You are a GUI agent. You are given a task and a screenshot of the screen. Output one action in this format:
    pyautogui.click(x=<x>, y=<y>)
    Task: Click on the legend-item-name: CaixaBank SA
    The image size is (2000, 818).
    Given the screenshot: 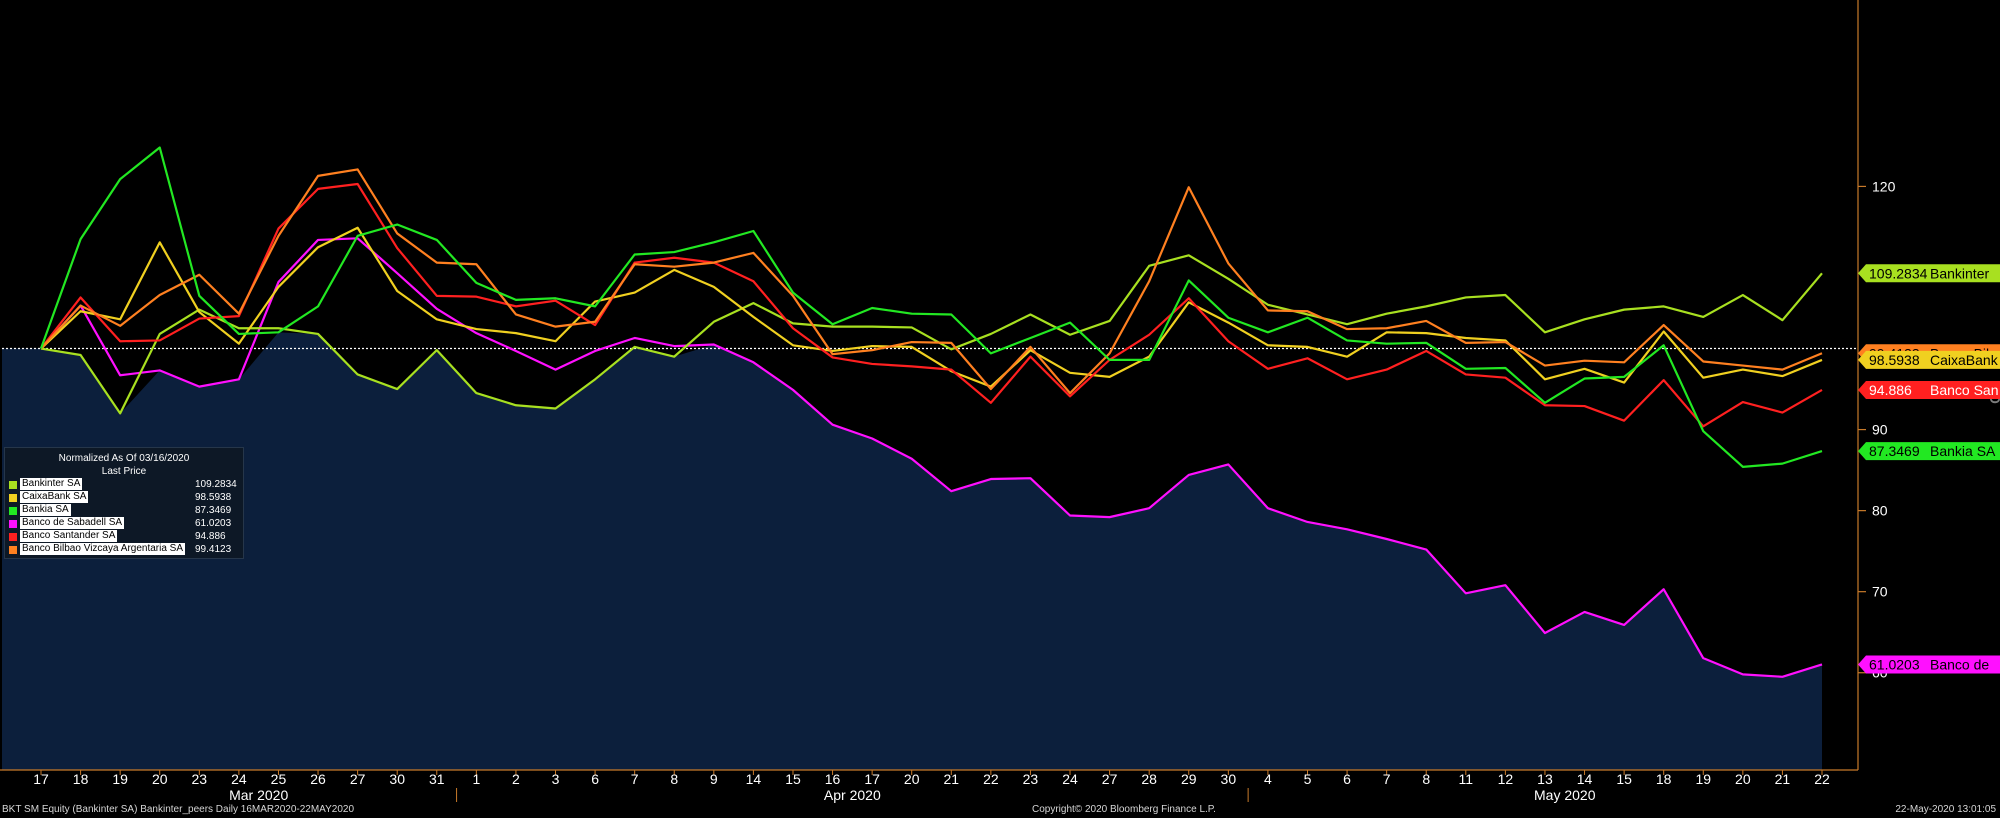 What is the action you would take?
    pyautogui.click(x=54, y=497)
    